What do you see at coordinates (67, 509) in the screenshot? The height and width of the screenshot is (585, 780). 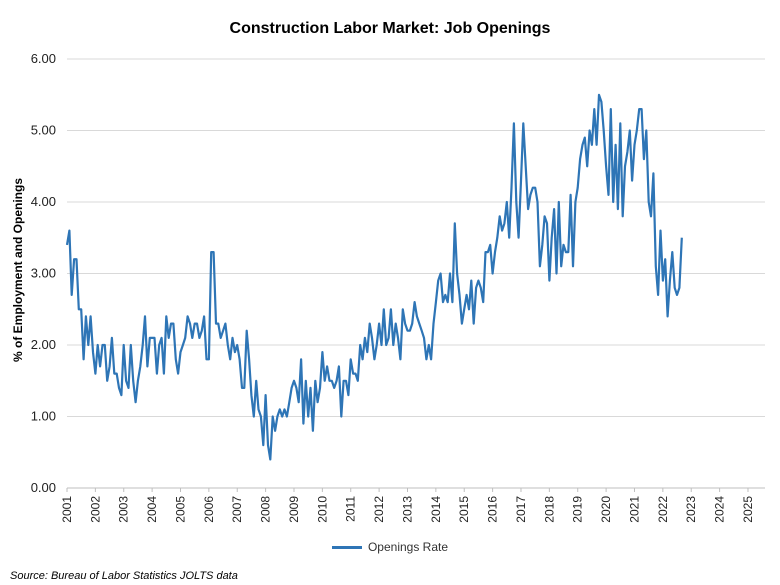 I see `x-tick-label: 2001` at bounding box center [67, 509].